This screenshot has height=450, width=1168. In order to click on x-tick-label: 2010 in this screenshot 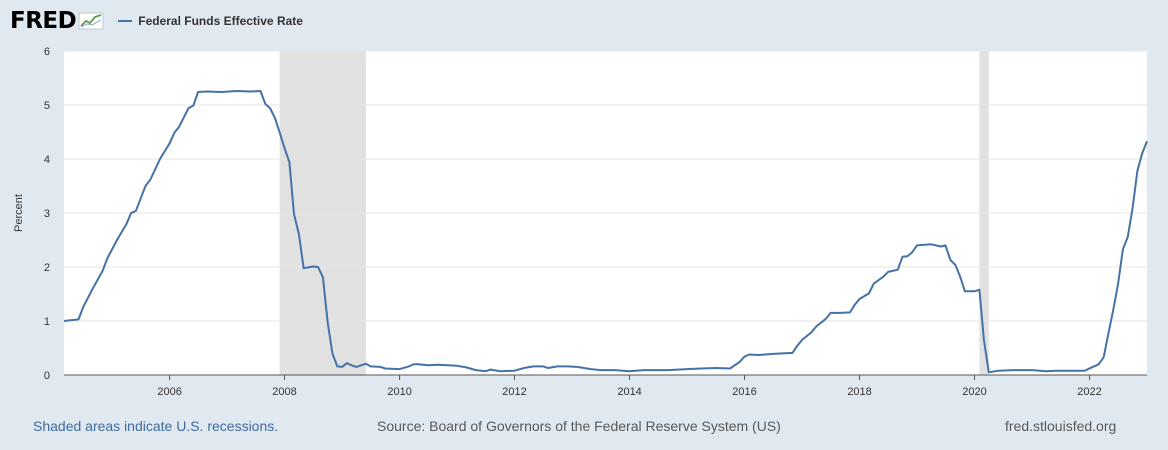, I will do `click(399, 392)`.